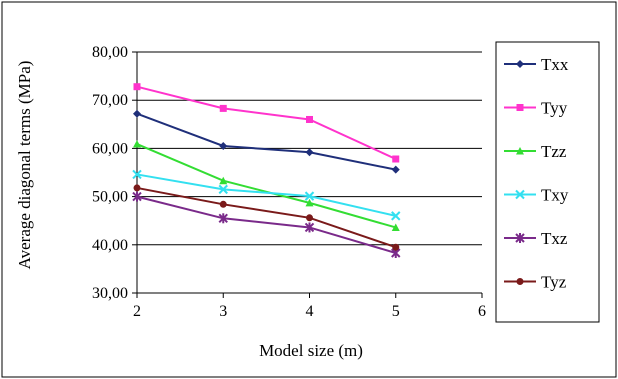 Image resolution: width=618 pixels, height=379 pixels. What do you see at coordinates (482, 311) in the screenshot?
I see `x-tick-label: 6` at bounding box center [482, 311].